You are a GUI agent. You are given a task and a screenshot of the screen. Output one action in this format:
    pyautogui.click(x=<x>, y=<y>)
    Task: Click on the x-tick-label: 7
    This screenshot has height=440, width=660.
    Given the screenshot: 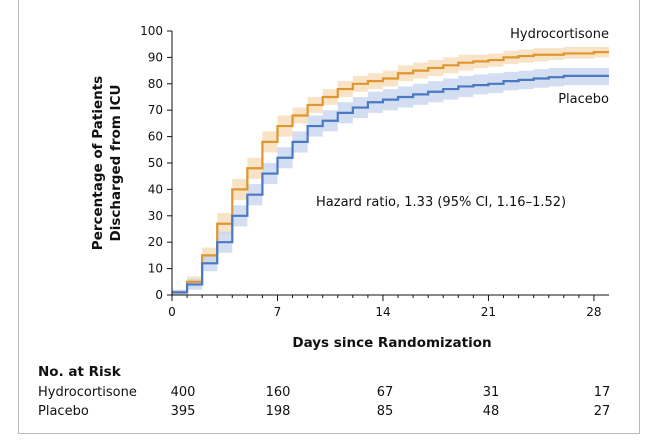 What is the action you would take?
    pyautogui.click(x=278, y=312)
    